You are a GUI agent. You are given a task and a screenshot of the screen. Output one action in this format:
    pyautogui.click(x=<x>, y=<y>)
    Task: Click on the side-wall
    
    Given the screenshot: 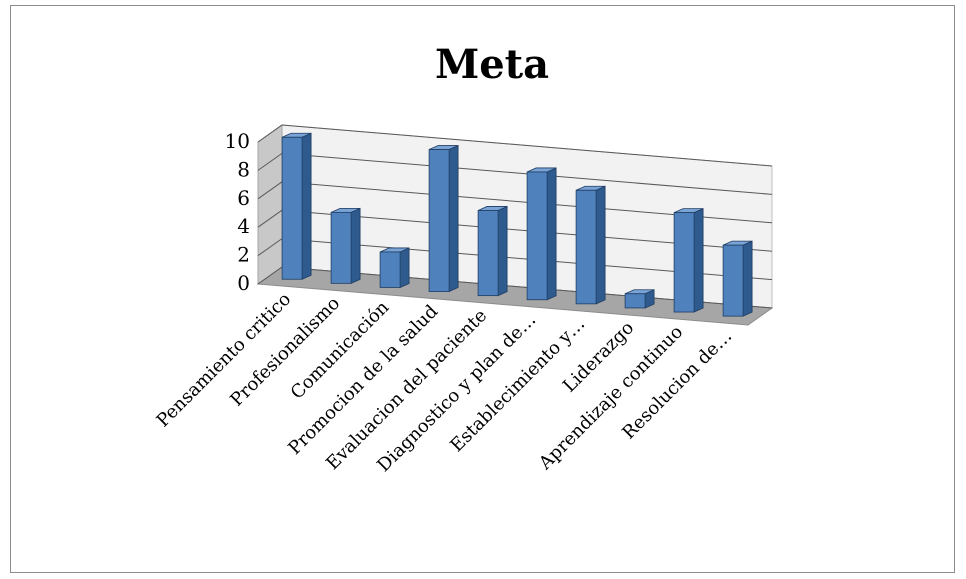 What is the action you would take?
    pyautogui.click(x=270, y=204)
    